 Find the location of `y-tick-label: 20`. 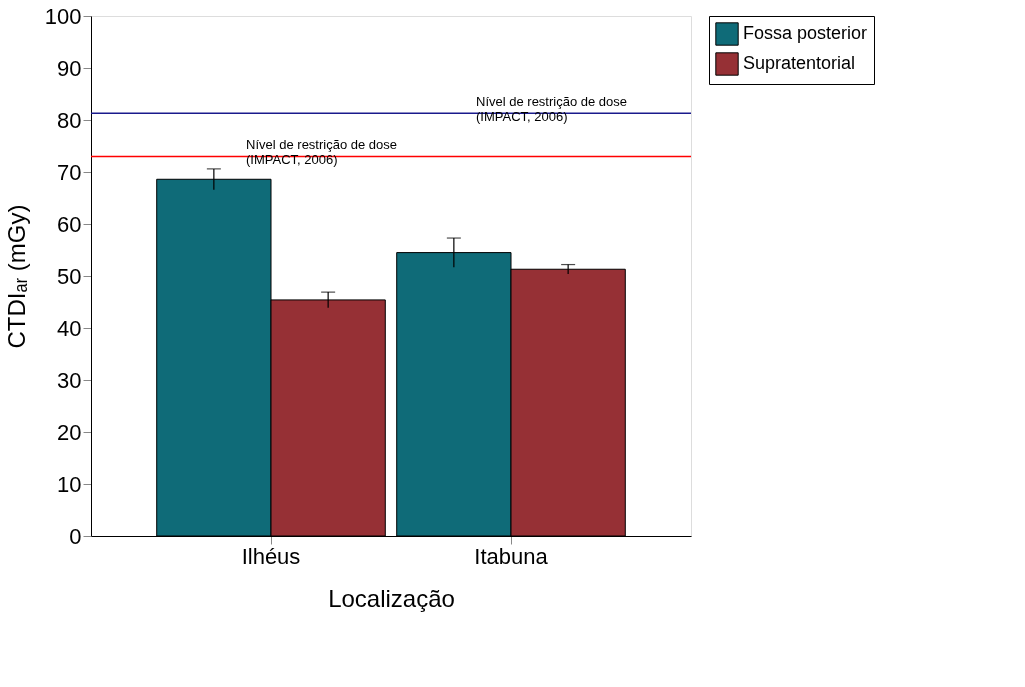

y-tick-label: 20 is located at coordinates (69, 432).